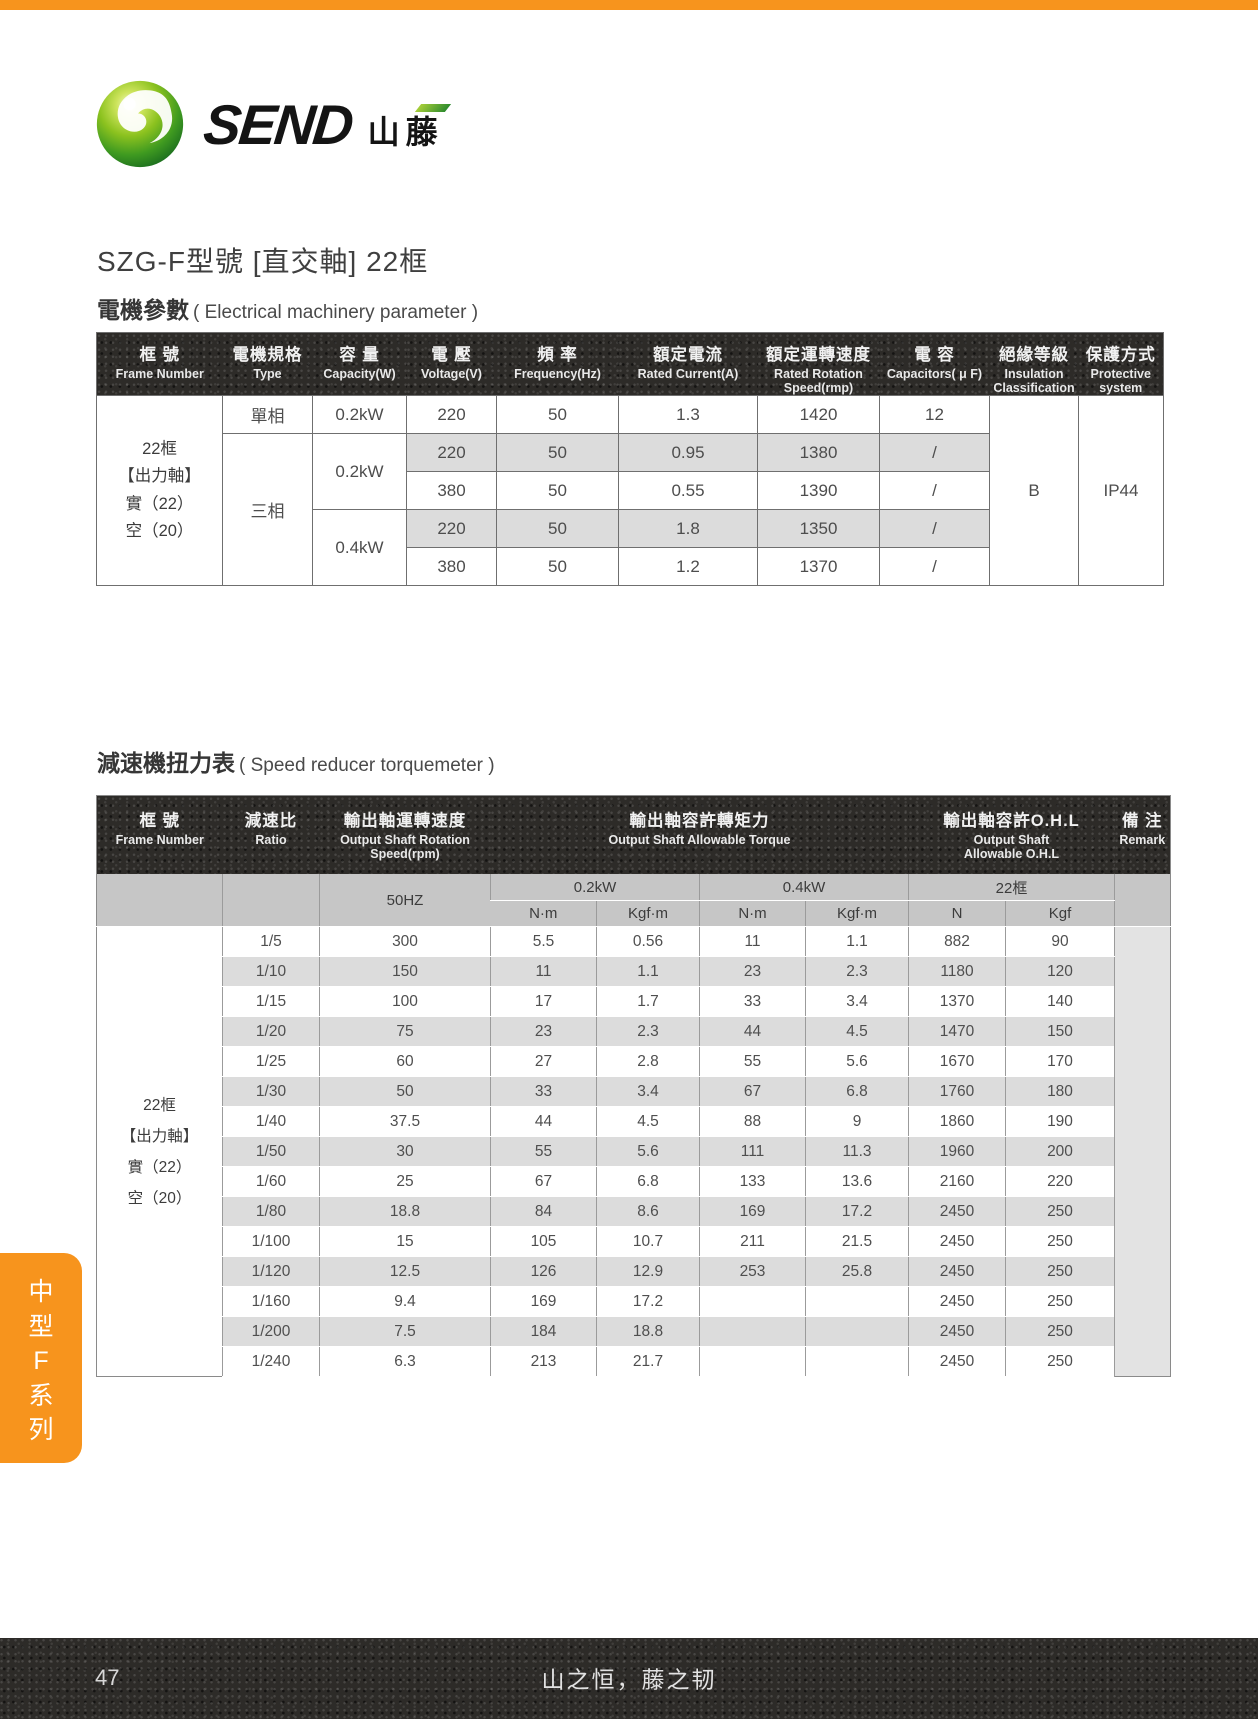  What do you see at coordinates (405, 1001) in the screenshot?
I see `value-cell: 100` at bounding box center [405, 1001].